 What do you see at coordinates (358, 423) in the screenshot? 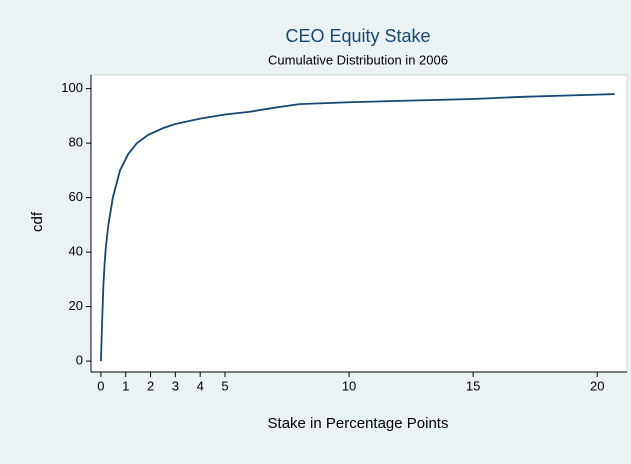
I see `x-axis-label: Stake in Percentage Points` at bounding box center [358, 423].